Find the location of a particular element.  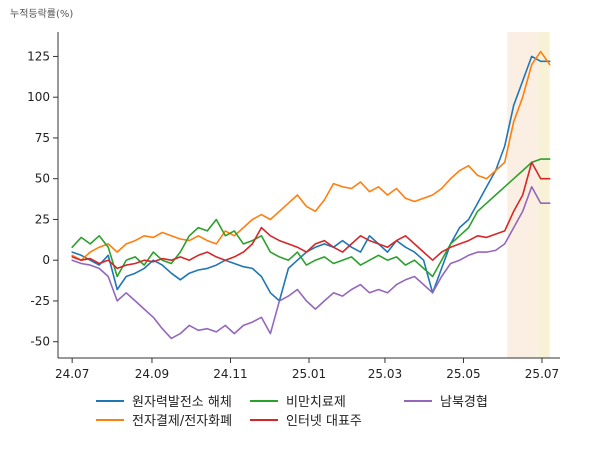

legend-label-1: 전자결제/전자화폐 is located at coordinates (182, 421).